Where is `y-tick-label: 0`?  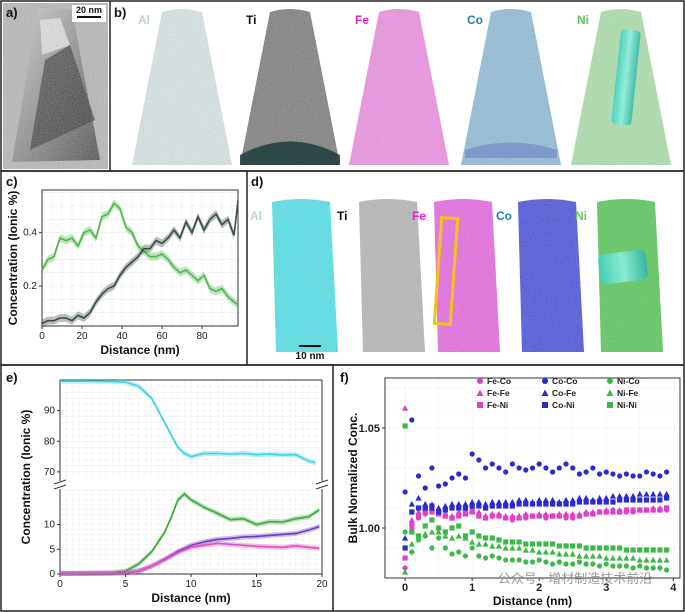 y-tick-label: 0 is located at coordinates (52, 574).